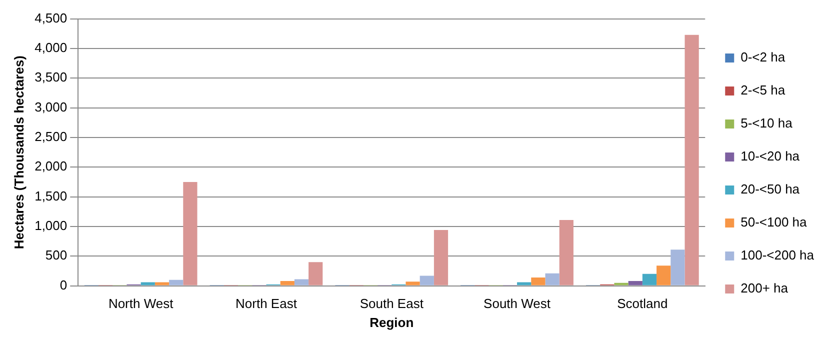  What do you see at coordinates (51, 48) in the screenshot?
I see `y-tick-label: 4,000` at bounding box center [51, 48].